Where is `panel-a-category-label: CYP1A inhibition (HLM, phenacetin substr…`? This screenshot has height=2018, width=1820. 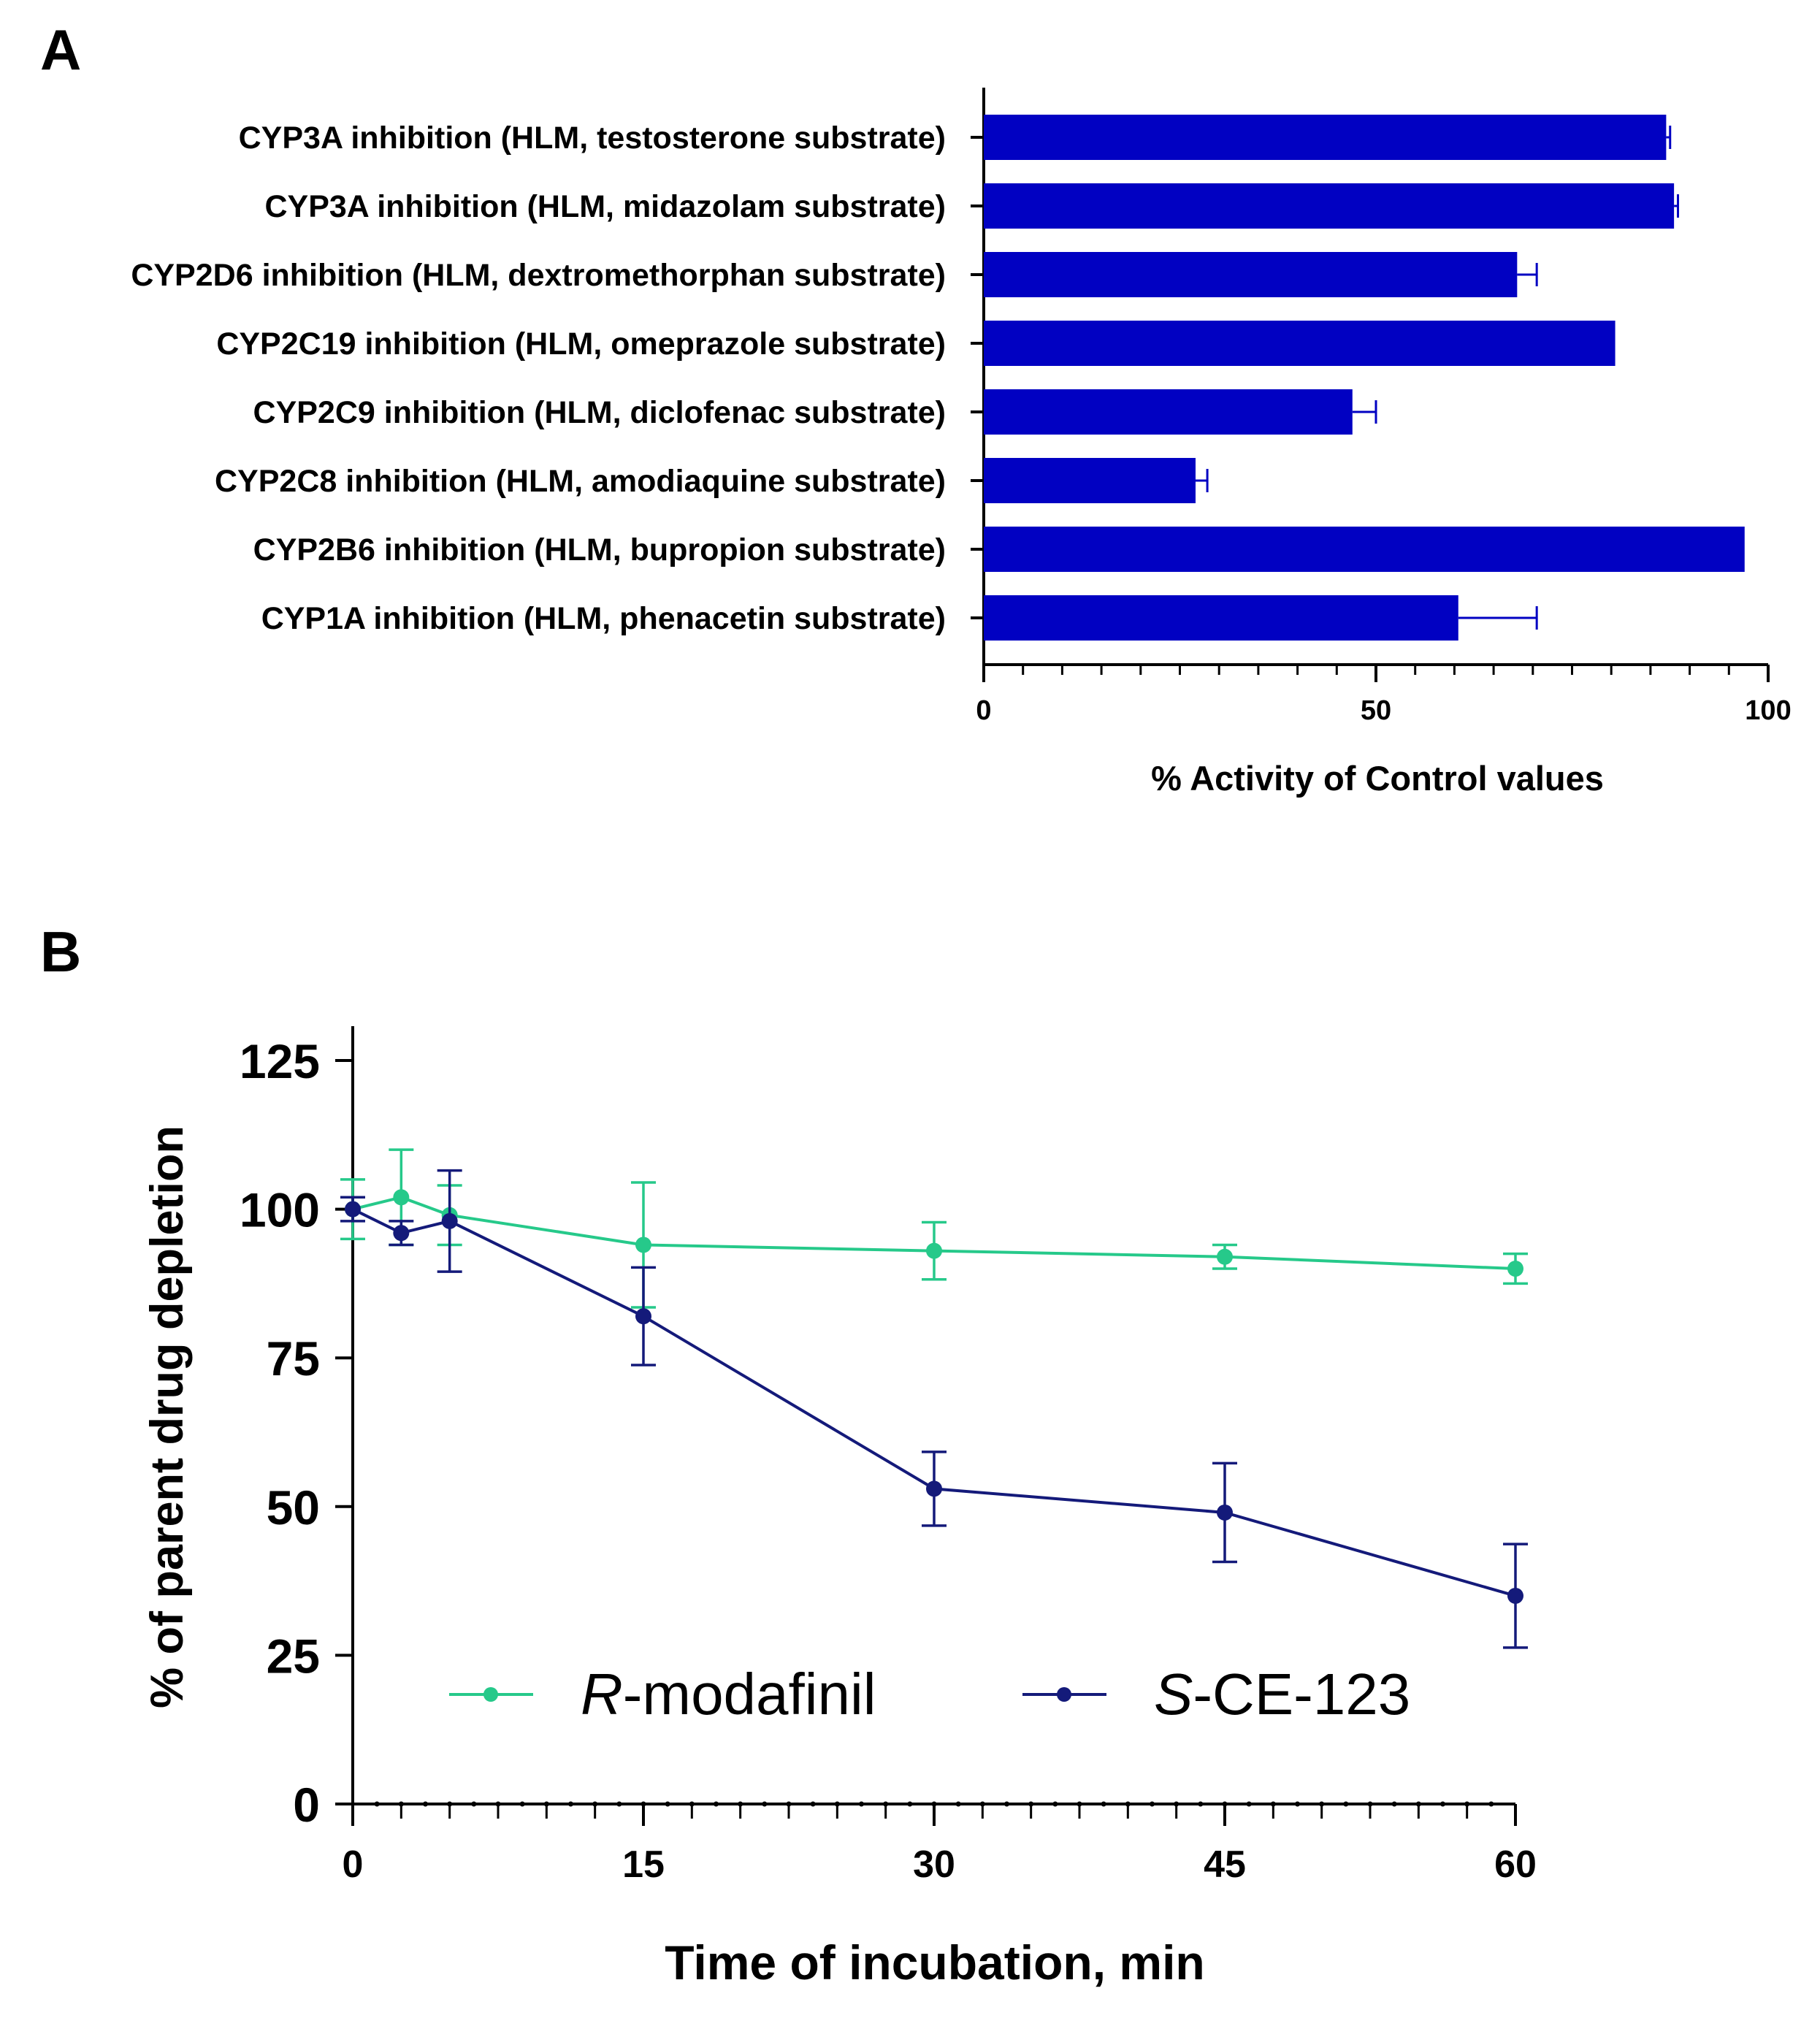 panel-a-category-label: CYP1A inhibition (HLM, phenacetin substr… is located at coordinates (603, 618).